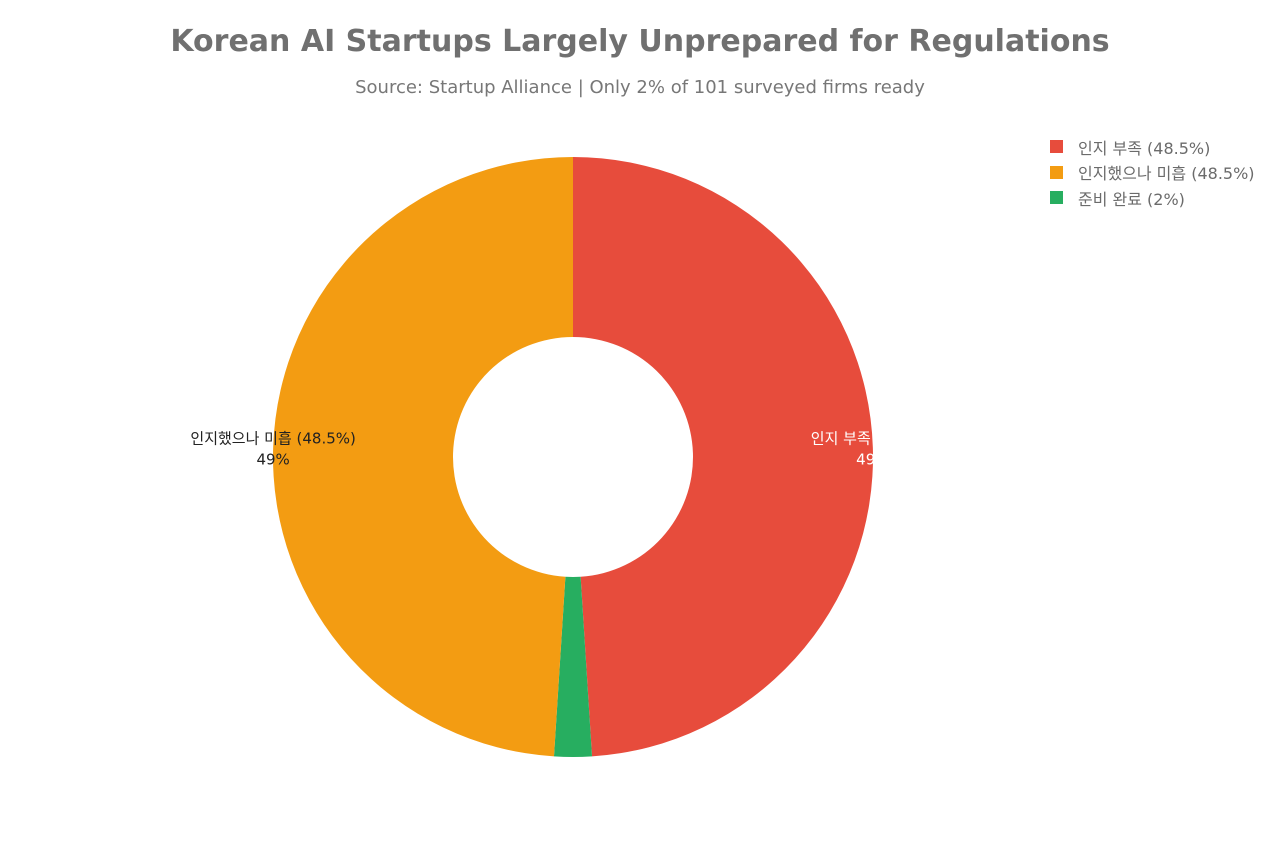 The height and width of the screenshot is (853, 1280). What do you see at coordinates (273, 438) in the screenshot?
I see `slice-label-name-1: 인지했으나 미흡 (48.5%)` at bounding box center [273, 438].